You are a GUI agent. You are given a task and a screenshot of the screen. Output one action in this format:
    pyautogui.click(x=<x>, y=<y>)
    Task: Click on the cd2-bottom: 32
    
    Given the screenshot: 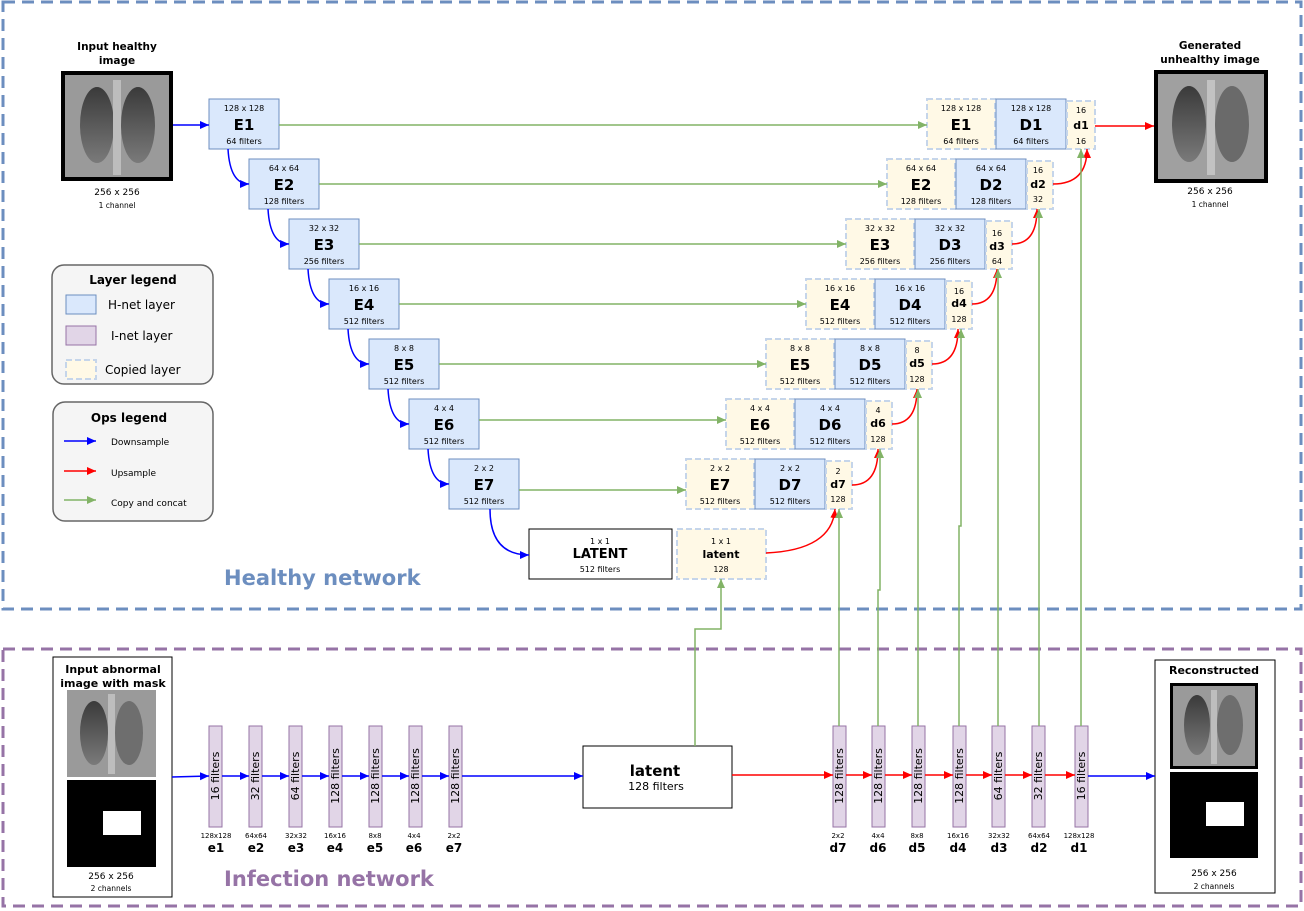 What is the action you would take?
    pyautogui.click(x=1038, y=199)
    